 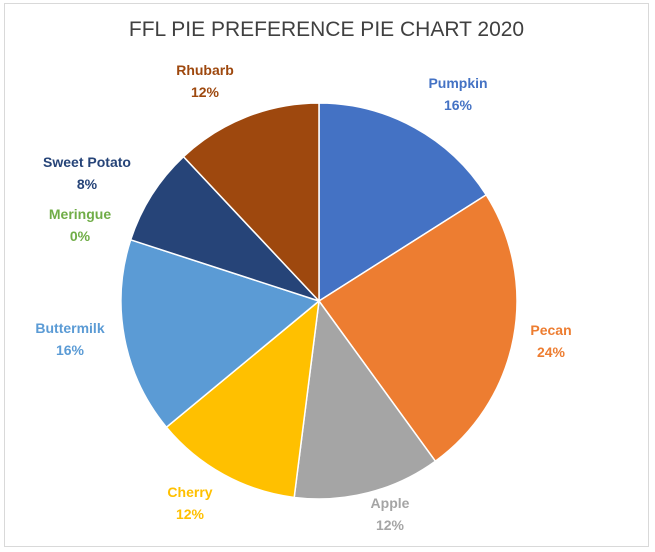 I want to click on data-label-pecan-name: Pecan, so click(x=550, y=330).